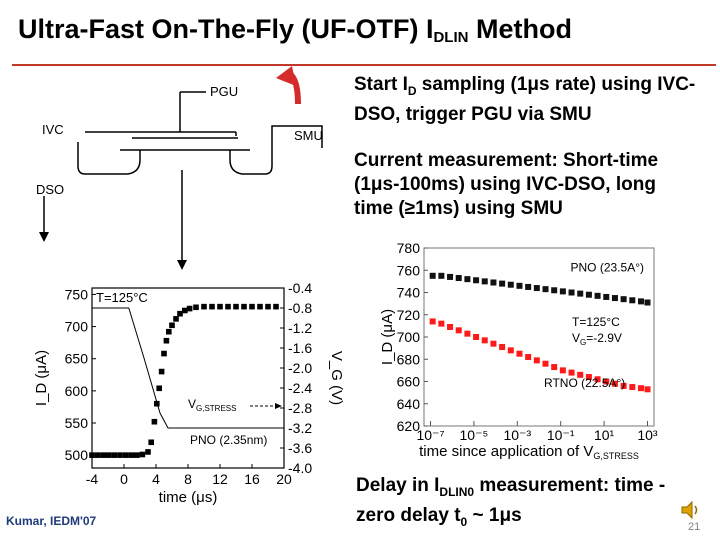 The width and height of the screenshot is (720, 540). I want to click on y-tick-label: 550, so click(77, 423).